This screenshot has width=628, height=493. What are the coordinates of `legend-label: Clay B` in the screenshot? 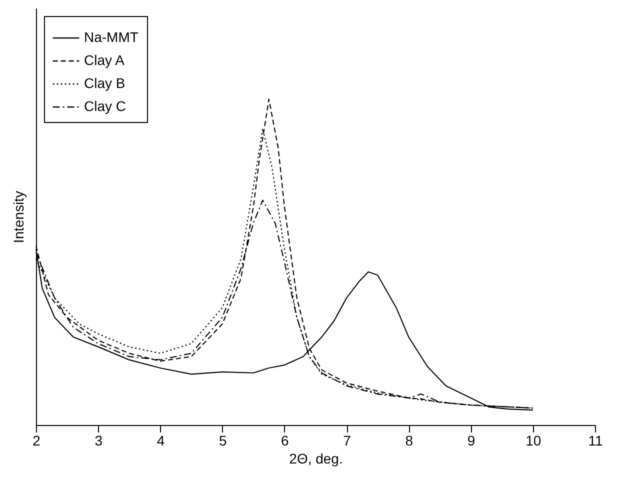 It's located at (105, 83).